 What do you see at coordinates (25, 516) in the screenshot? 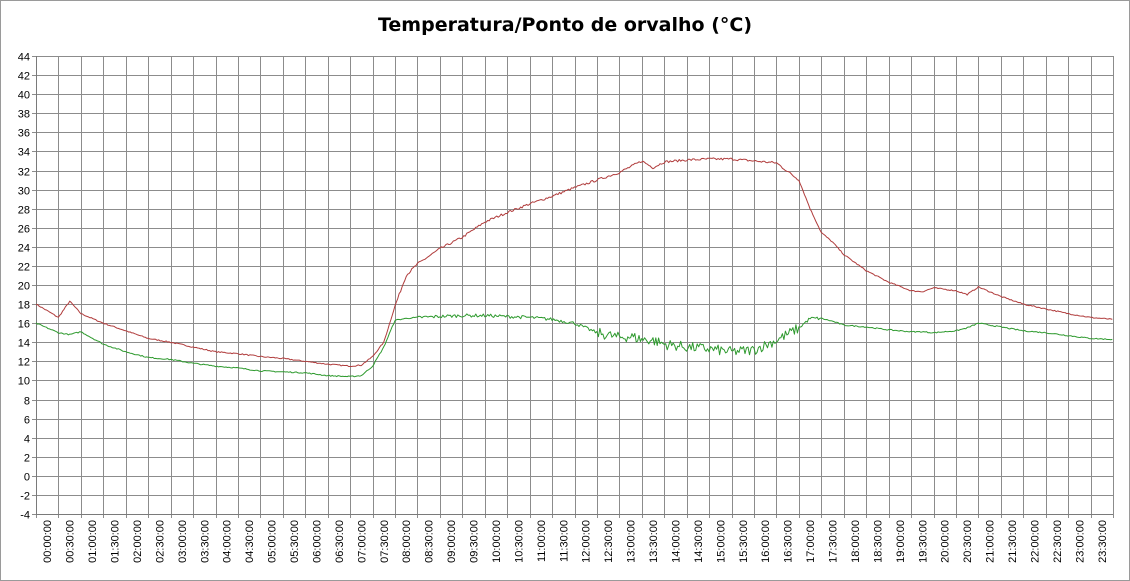
I see `y-tick-label: -4` at bounding box center [25, 516].